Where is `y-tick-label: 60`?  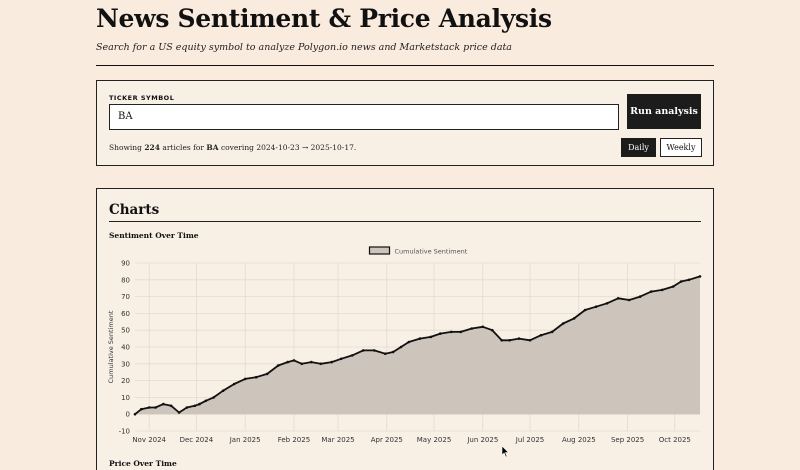
y-tick-label: 60 is located at coordinates (125, 314).